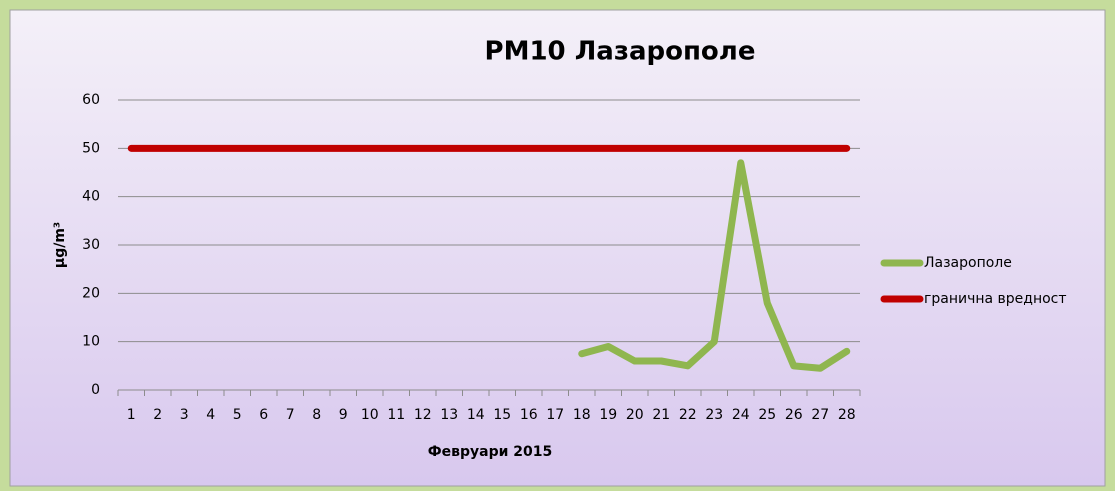 The width and height of the screenshot is (1115, 495). What do you see at coordinates (95, 390) in the screenshot?
I see `y-tick-label: 0` at bounding box center [95, 390].